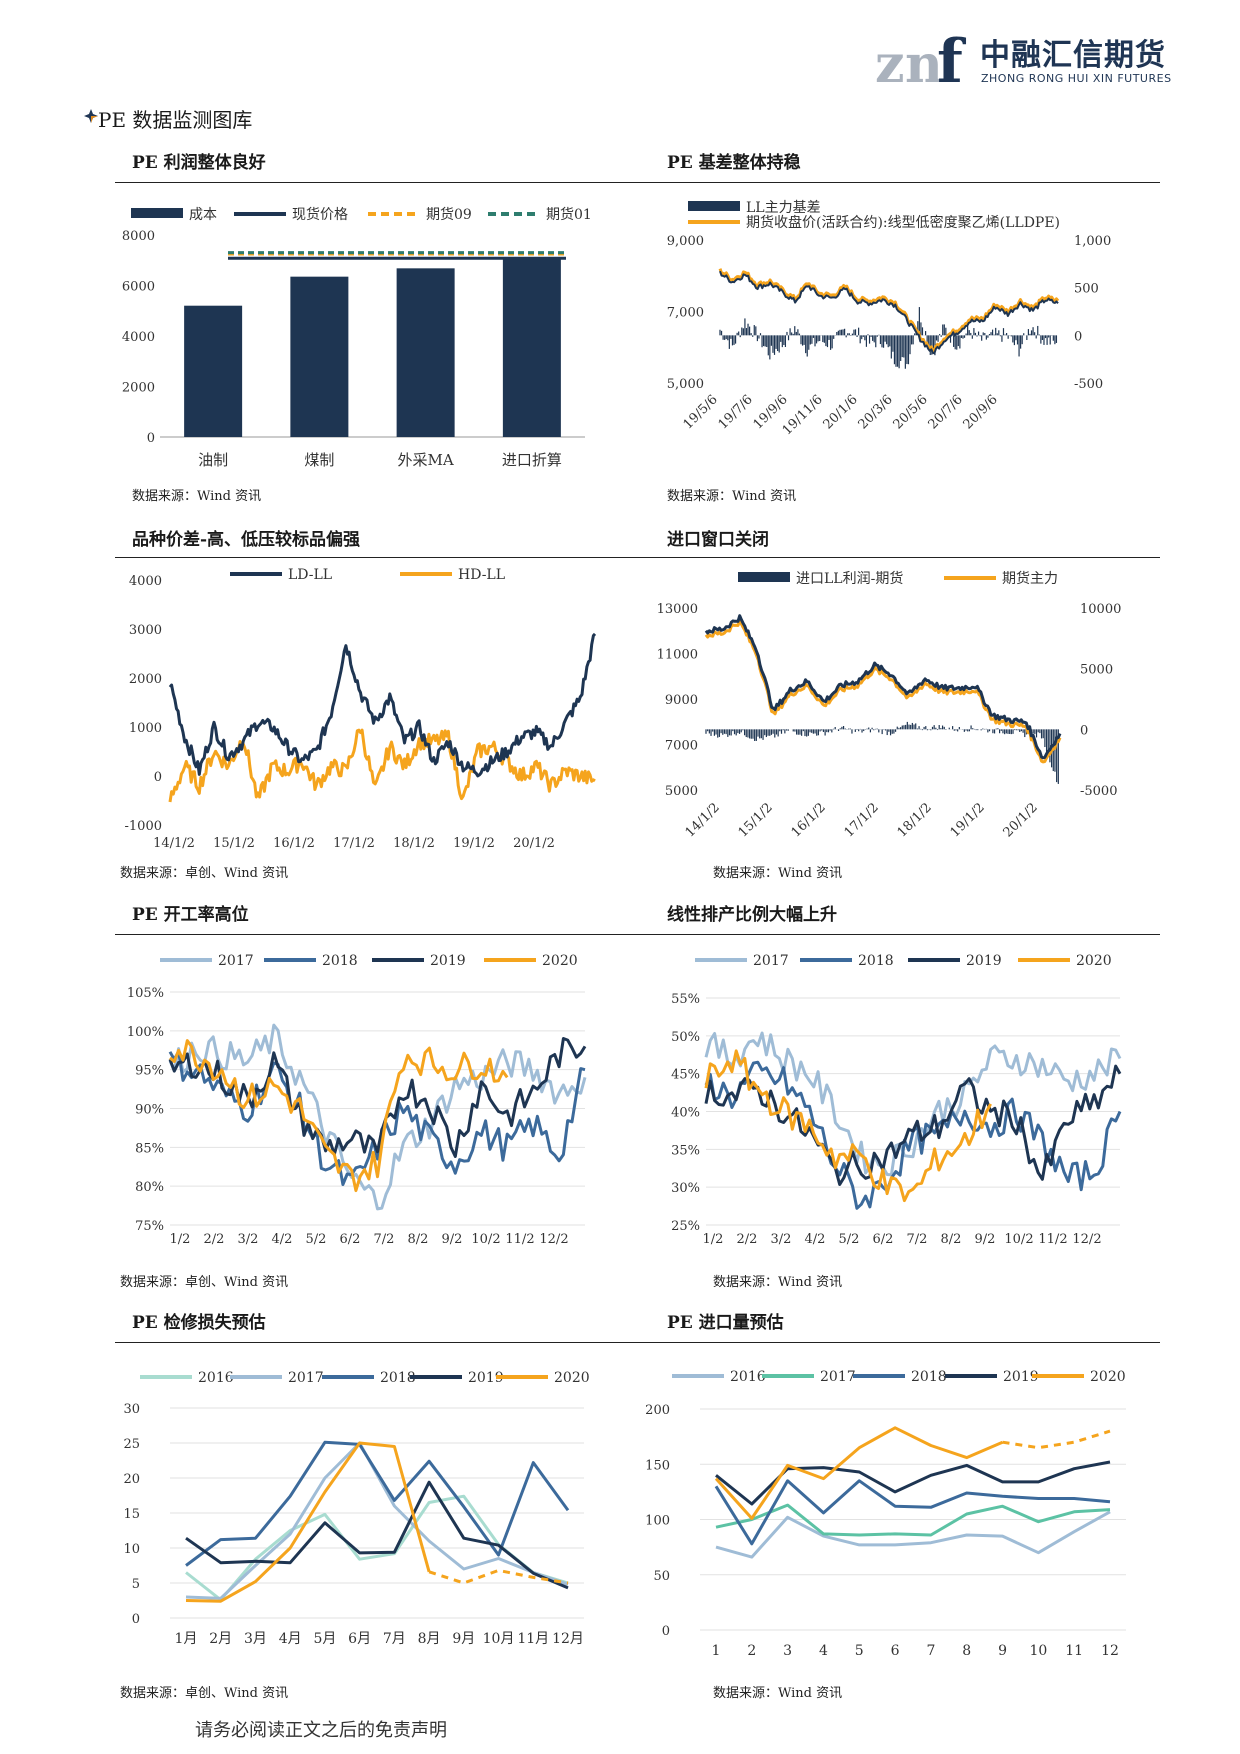 The height and width of the screenshot is (1754, 1240). Describe the element at coordinates (685, 1150) in the screenshot. I see `c6-ytick: 35%` at that location.